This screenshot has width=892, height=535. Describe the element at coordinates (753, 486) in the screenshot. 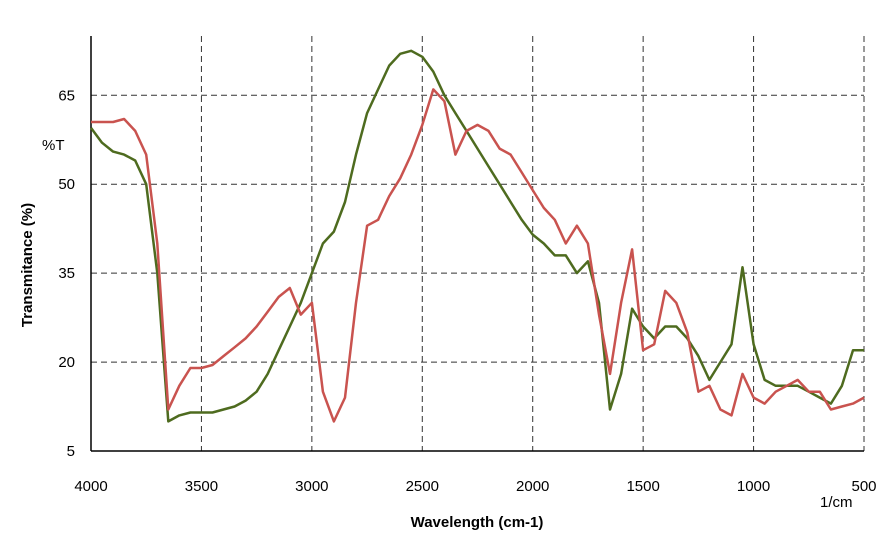

I see `x-tick-label: 1000` at that location.